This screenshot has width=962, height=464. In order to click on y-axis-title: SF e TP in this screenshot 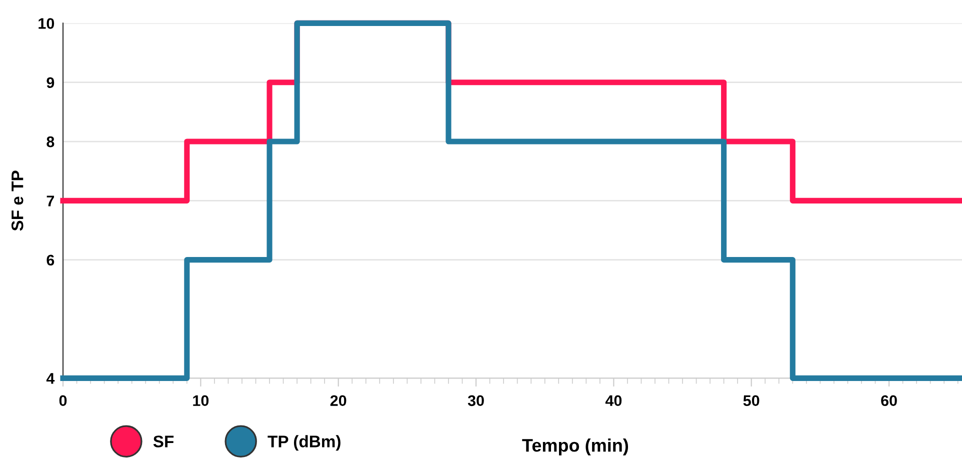, I will do `click(17, 200)`.